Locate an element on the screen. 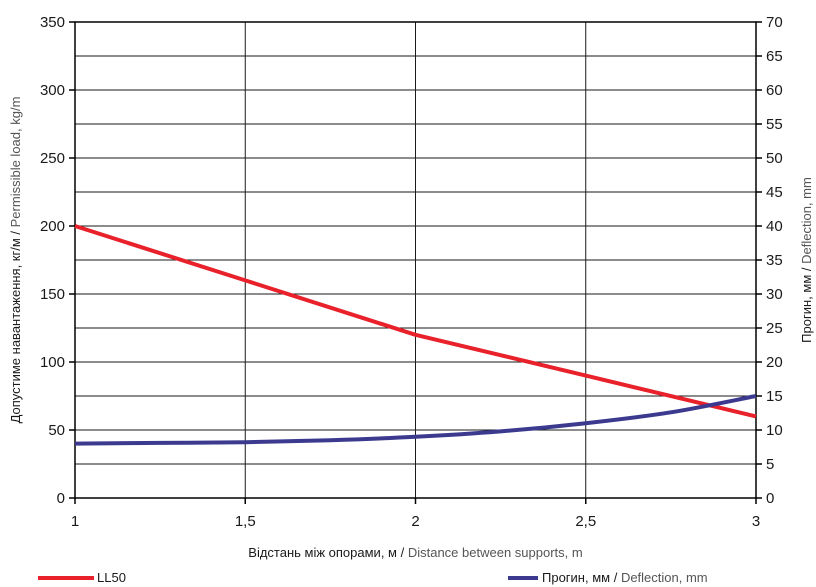 The height and width of the screenshot is (587, 816). y-left-tick-label: 200 is located at coordinates (52, 226).